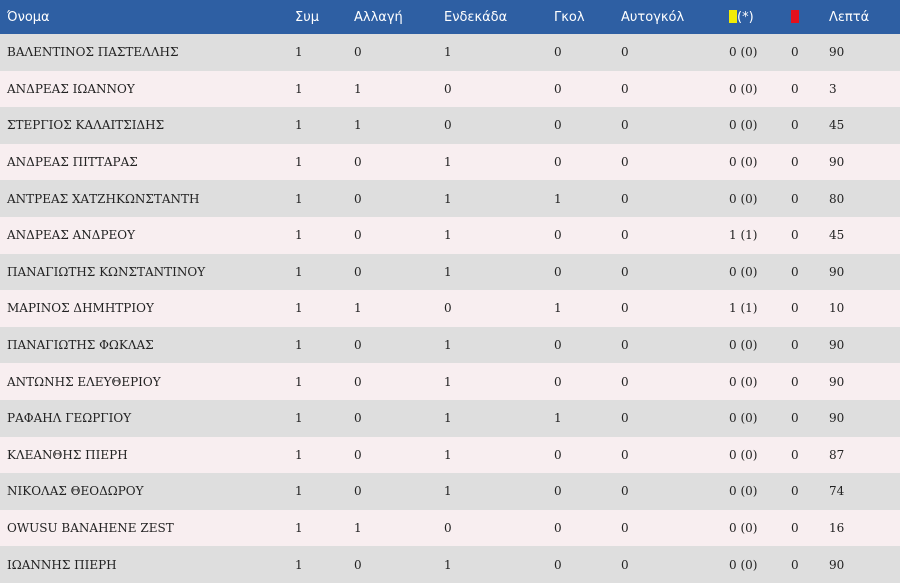 The width and height of the screenshot is (900, 583). What do you see at coordinates (84, 381) in the screenshot?
I see `cell-name: ΑΝΤΩΝΗΣ ΕΛΕΥΘΕΡΙΟΥ` at bounding box center [84, 381].